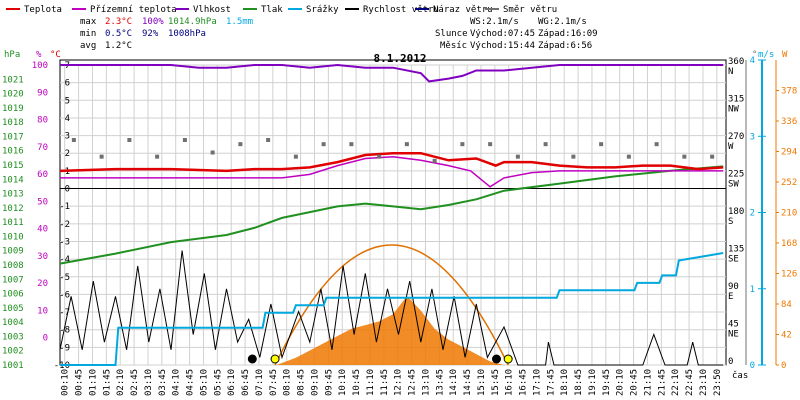 This screenshot has height=400, width=800. I want to click on dir-tick-deg: 90, so click(733, 287).